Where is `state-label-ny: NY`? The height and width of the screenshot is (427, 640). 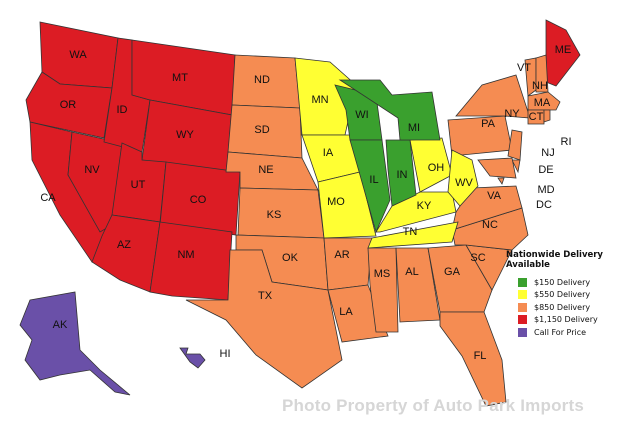
state-label-ny: NY is located at coordinates (512, 114).